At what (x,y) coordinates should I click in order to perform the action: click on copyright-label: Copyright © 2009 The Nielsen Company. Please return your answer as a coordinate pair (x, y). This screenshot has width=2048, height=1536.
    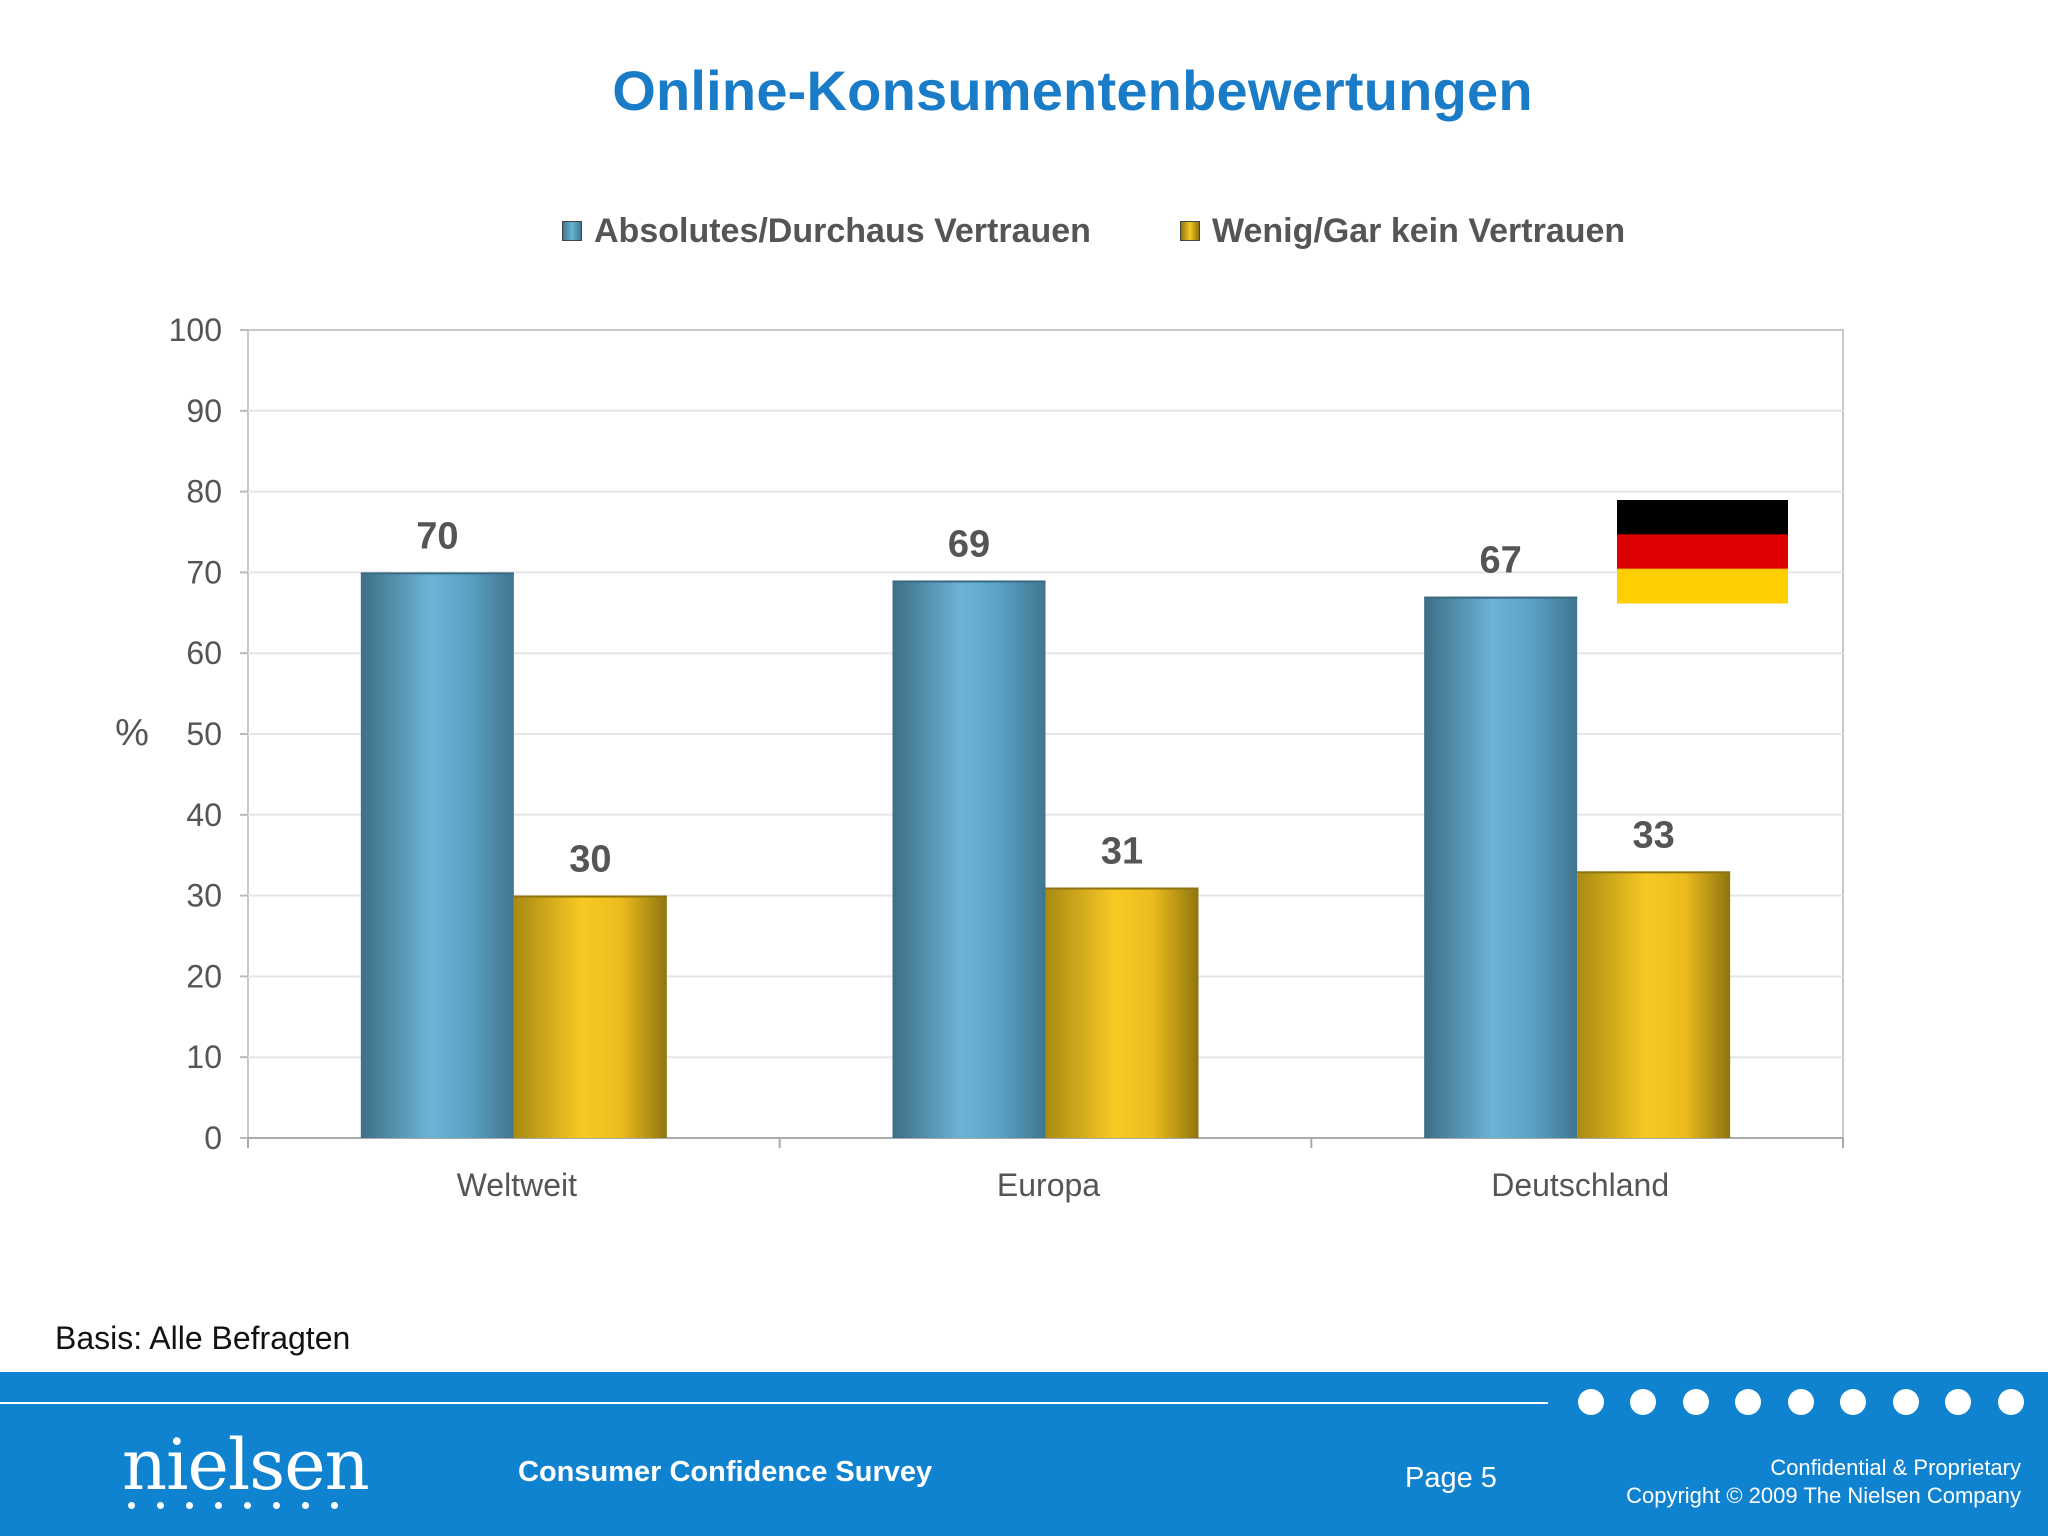
    Looking at the image, I should click on (1823, 1495).